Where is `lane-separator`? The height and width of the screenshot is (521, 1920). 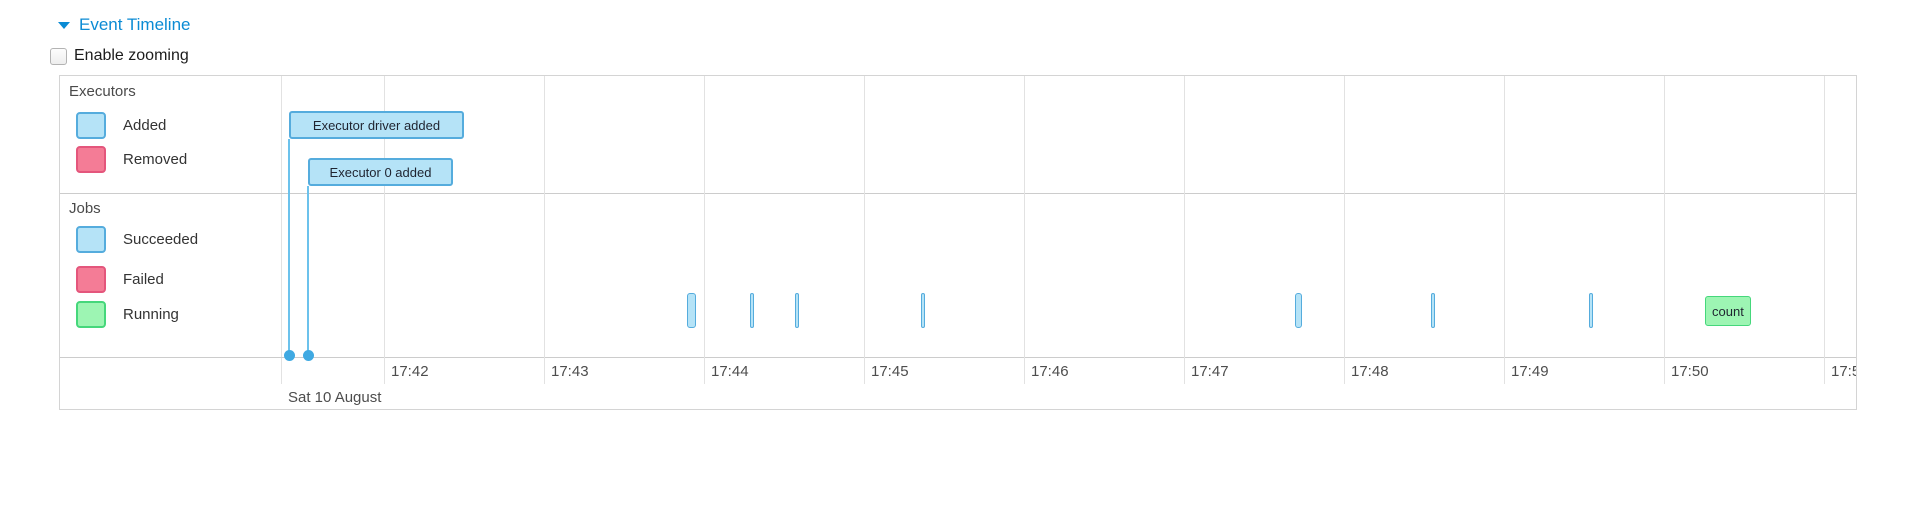
lane-separator is located at coordinates (958, 193).